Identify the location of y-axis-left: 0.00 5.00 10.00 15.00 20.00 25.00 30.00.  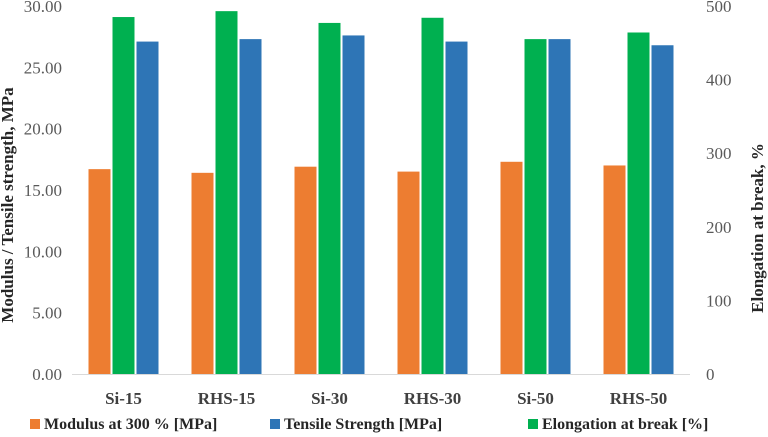
(43, 192).